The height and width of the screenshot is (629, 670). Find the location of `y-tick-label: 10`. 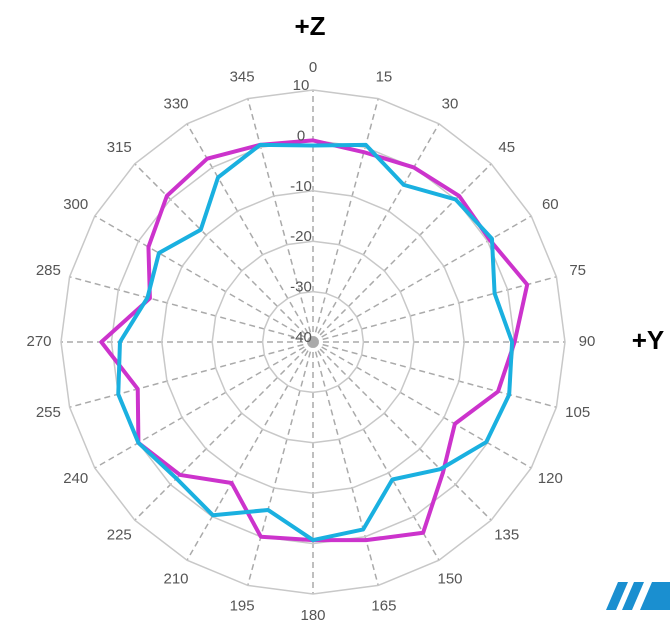

y-tick-label: 10 is located at coordinates (301, 85).